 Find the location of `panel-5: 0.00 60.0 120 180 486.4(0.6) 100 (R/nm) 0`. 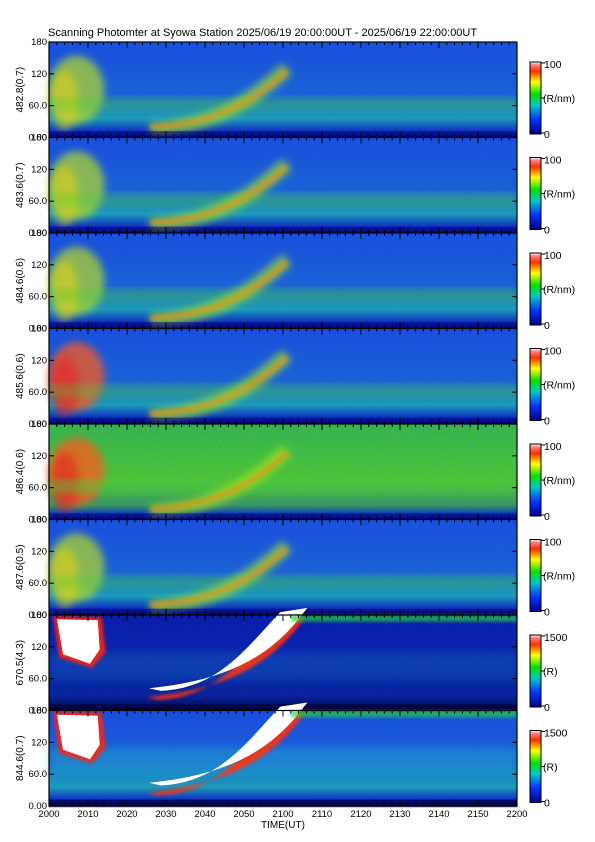

panel-5: 0.00 60.0 120 180 486.4(0.6) 100 (R/nm) 0 is located at coordinates (295, 472).